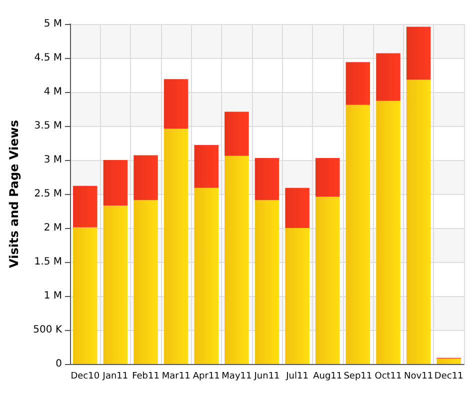 The height and width of the screenshot is (396, 476). Describe the element at coordinates (327, 377) in the screenshot. I see `x-tick-label: Aug11` at that location.